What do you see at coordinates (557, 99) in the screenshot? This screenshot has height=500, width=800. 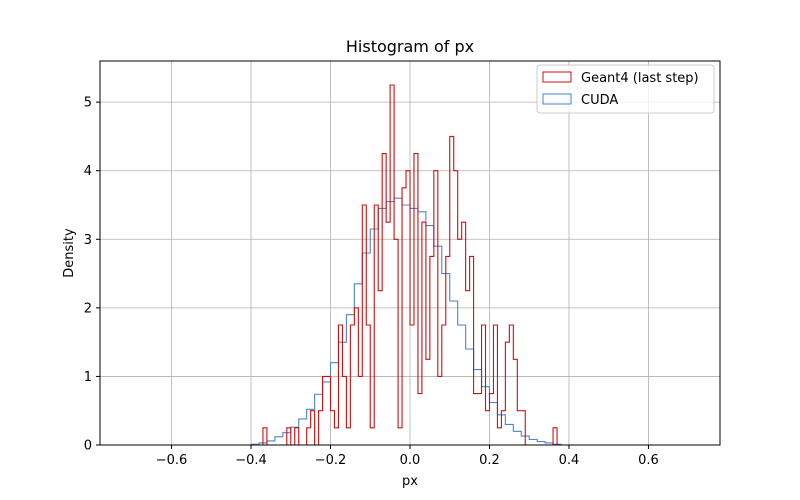 I see `legend-swatch-cuda` at bounding box center [557, 99].